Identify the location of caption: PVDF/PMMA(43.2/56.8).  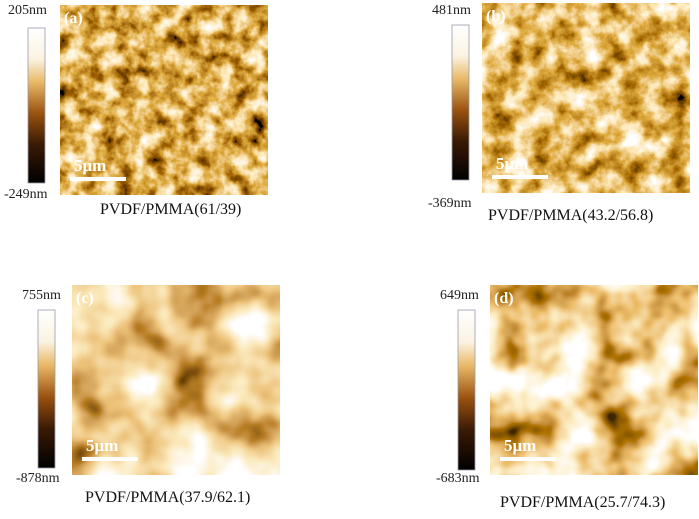
(570, 215).